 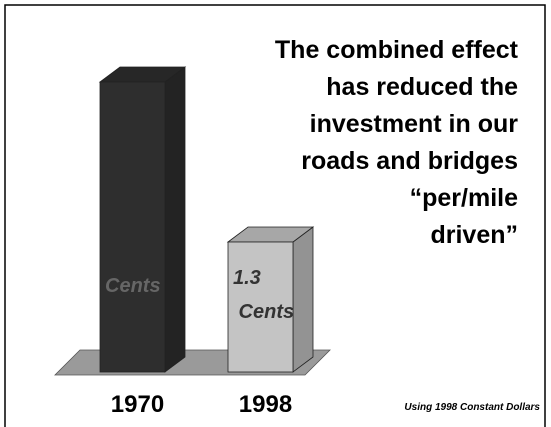 I want to click on x-tick-label: 1970, so click(x=137, y=404).